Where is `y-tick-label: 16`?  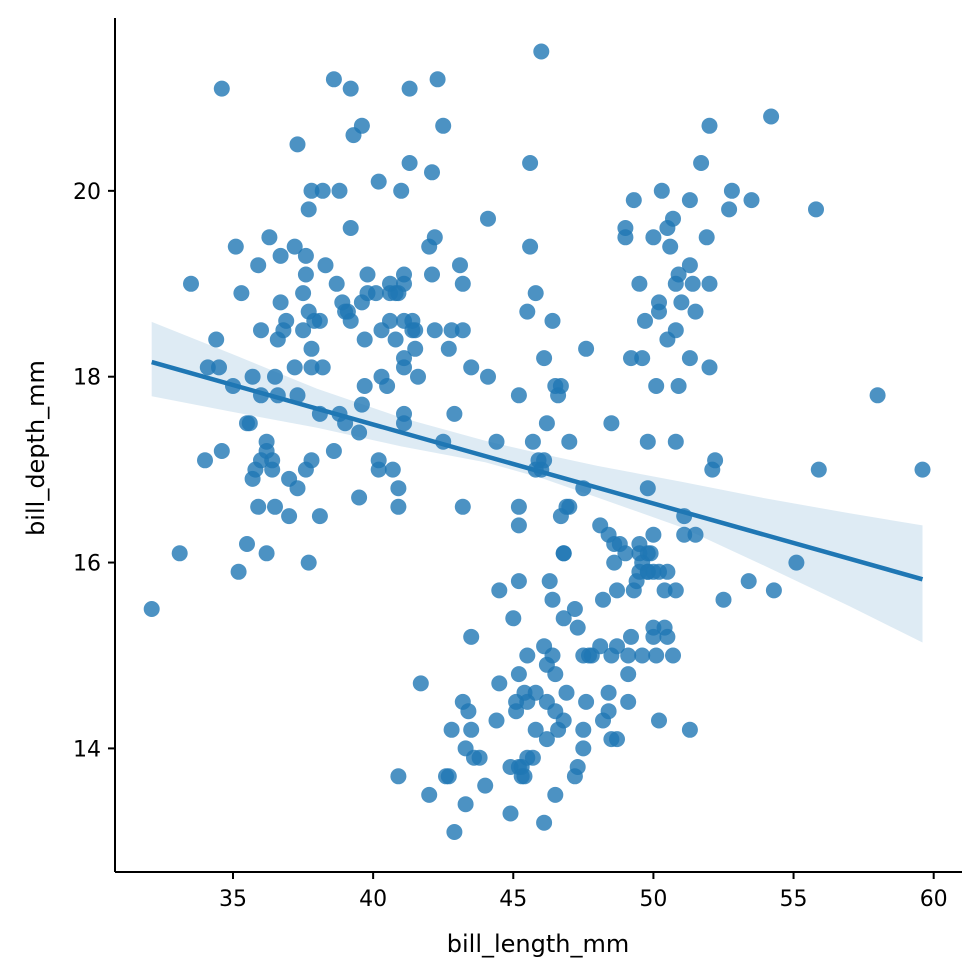 y-tick-label: 16 is located at coordinates (87, 564).